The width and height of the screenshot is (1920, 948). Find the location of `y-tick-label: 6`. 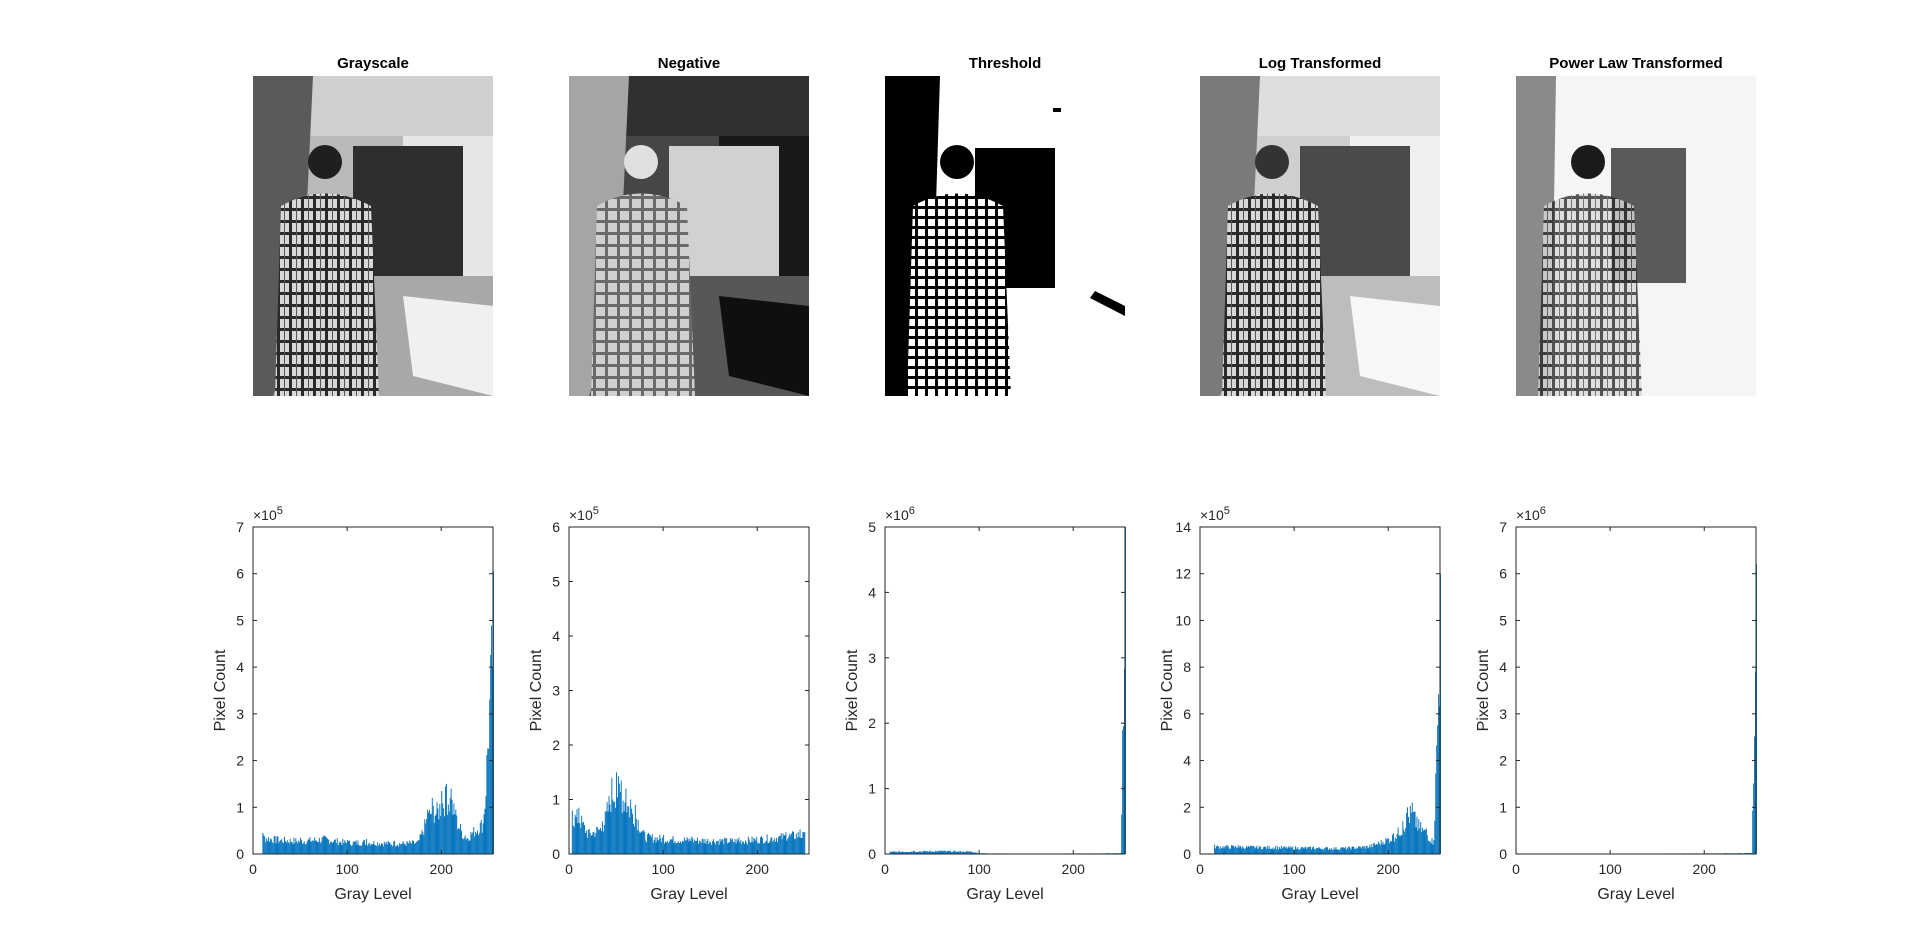

y-tick-label: 6 is located at coordinates (240, 574).